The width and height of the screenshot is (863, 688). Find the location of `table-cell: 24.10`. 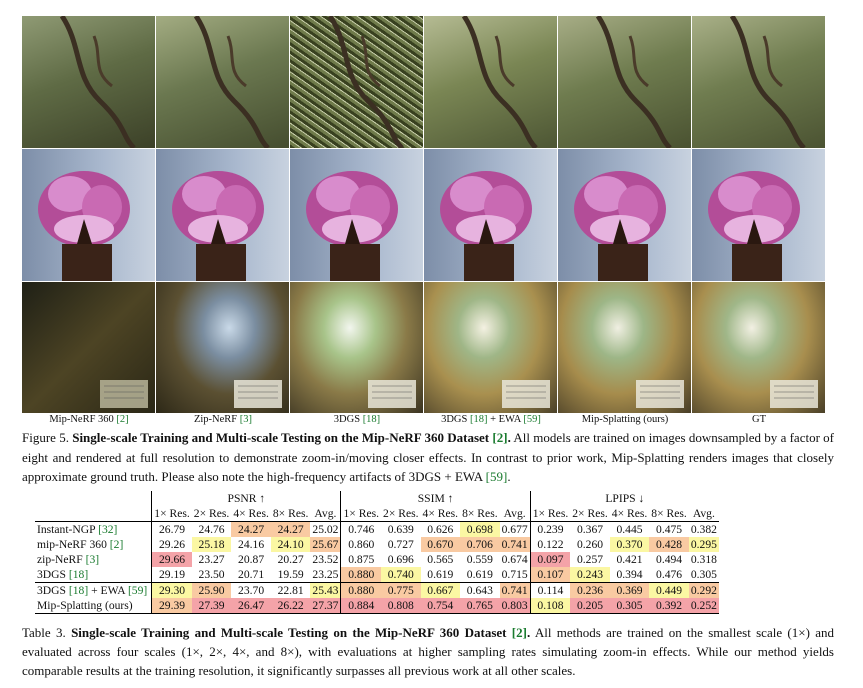

table-cell: 24.10 is located at coordinates (290, 544).